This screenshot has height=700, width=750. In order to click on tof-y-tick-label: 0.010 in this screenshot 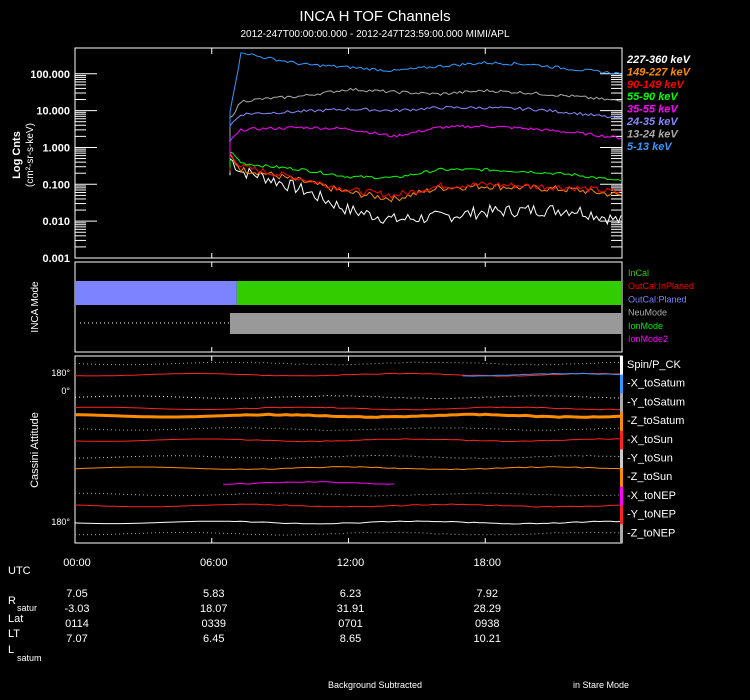, I will do `click(56, 222)`.